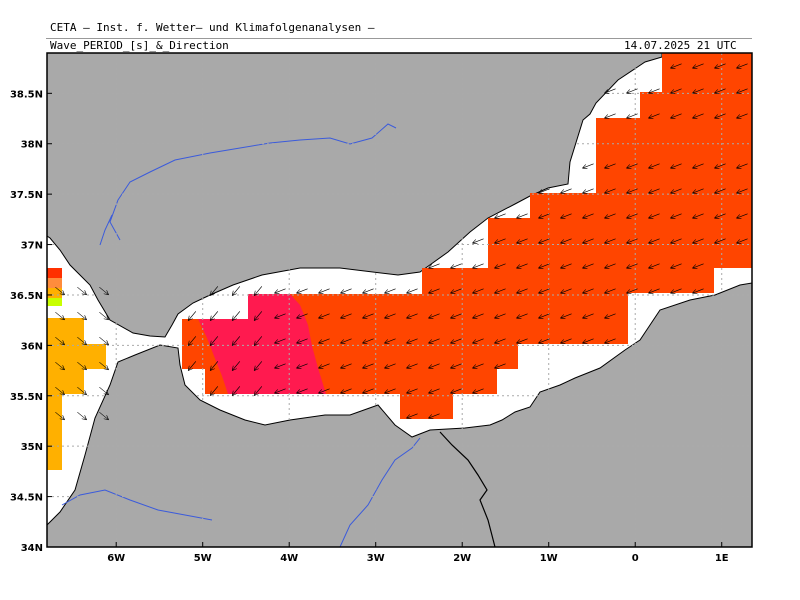 This screenshot has width=800, height=600. What do you see at coordinates (380, 492) in the screenshot?
I see `river-moulouya` at bounding box center [380, 492].